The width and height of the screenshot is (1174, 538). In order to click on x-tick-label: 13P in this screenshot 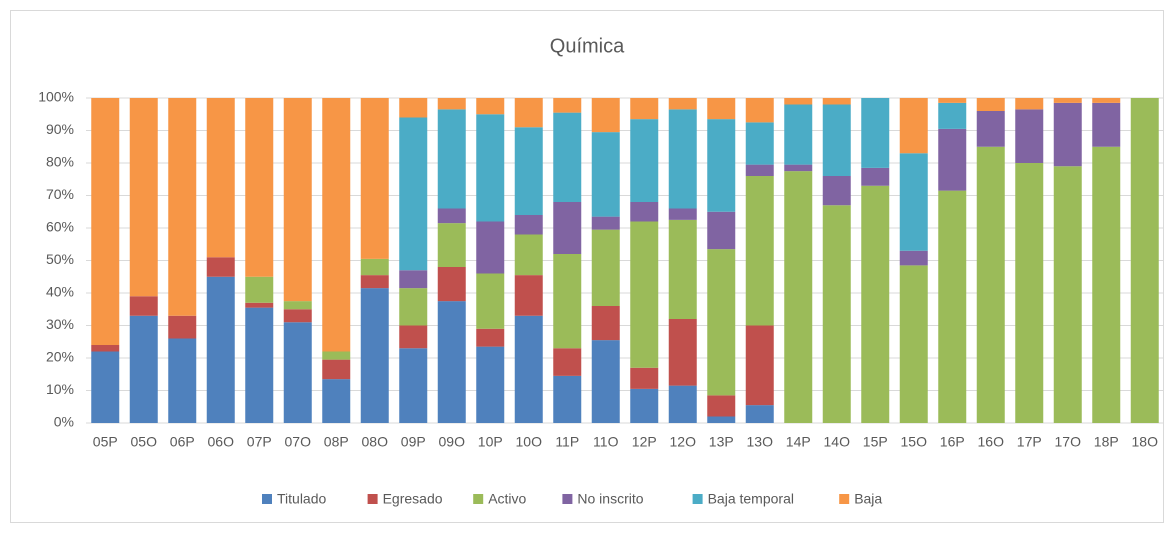, I will do `click(721, 442)`.